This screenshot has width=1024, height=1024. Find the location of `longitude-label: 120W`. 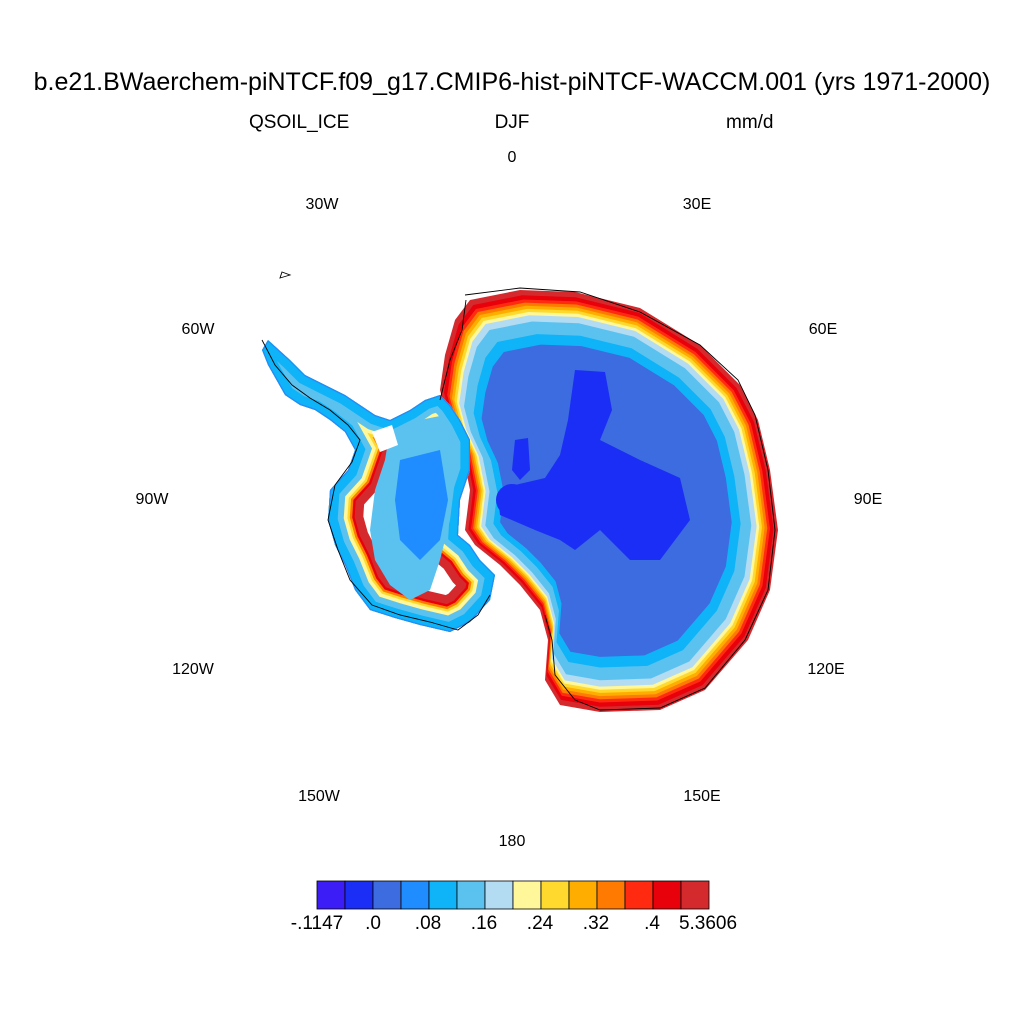

longitude-label: 120W is located at coordinates (193, 669).